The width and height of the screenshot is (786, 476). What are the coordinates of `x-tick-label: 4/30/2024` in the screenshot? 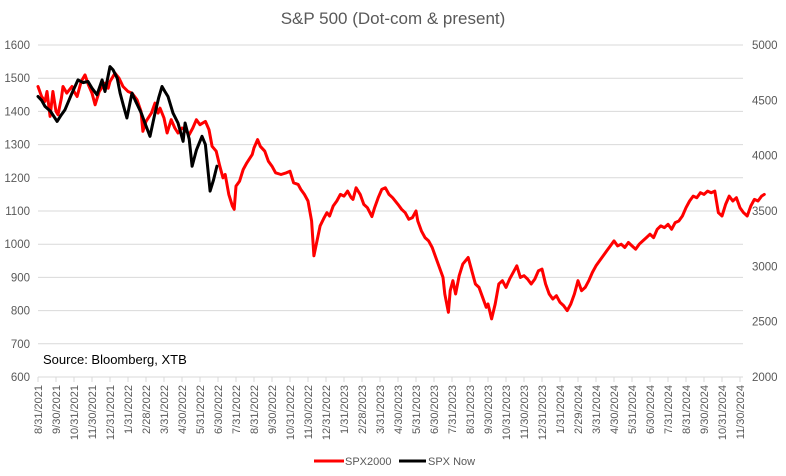 It's located at (615, 409).